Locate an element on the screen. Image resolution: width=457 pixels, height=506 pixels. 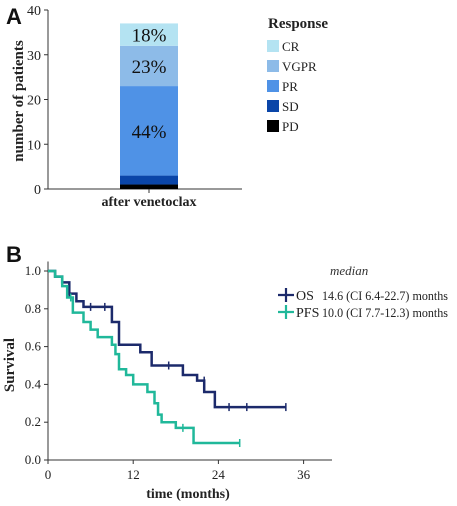
data-label-pr: 44% is located at coordinates (149, 132).